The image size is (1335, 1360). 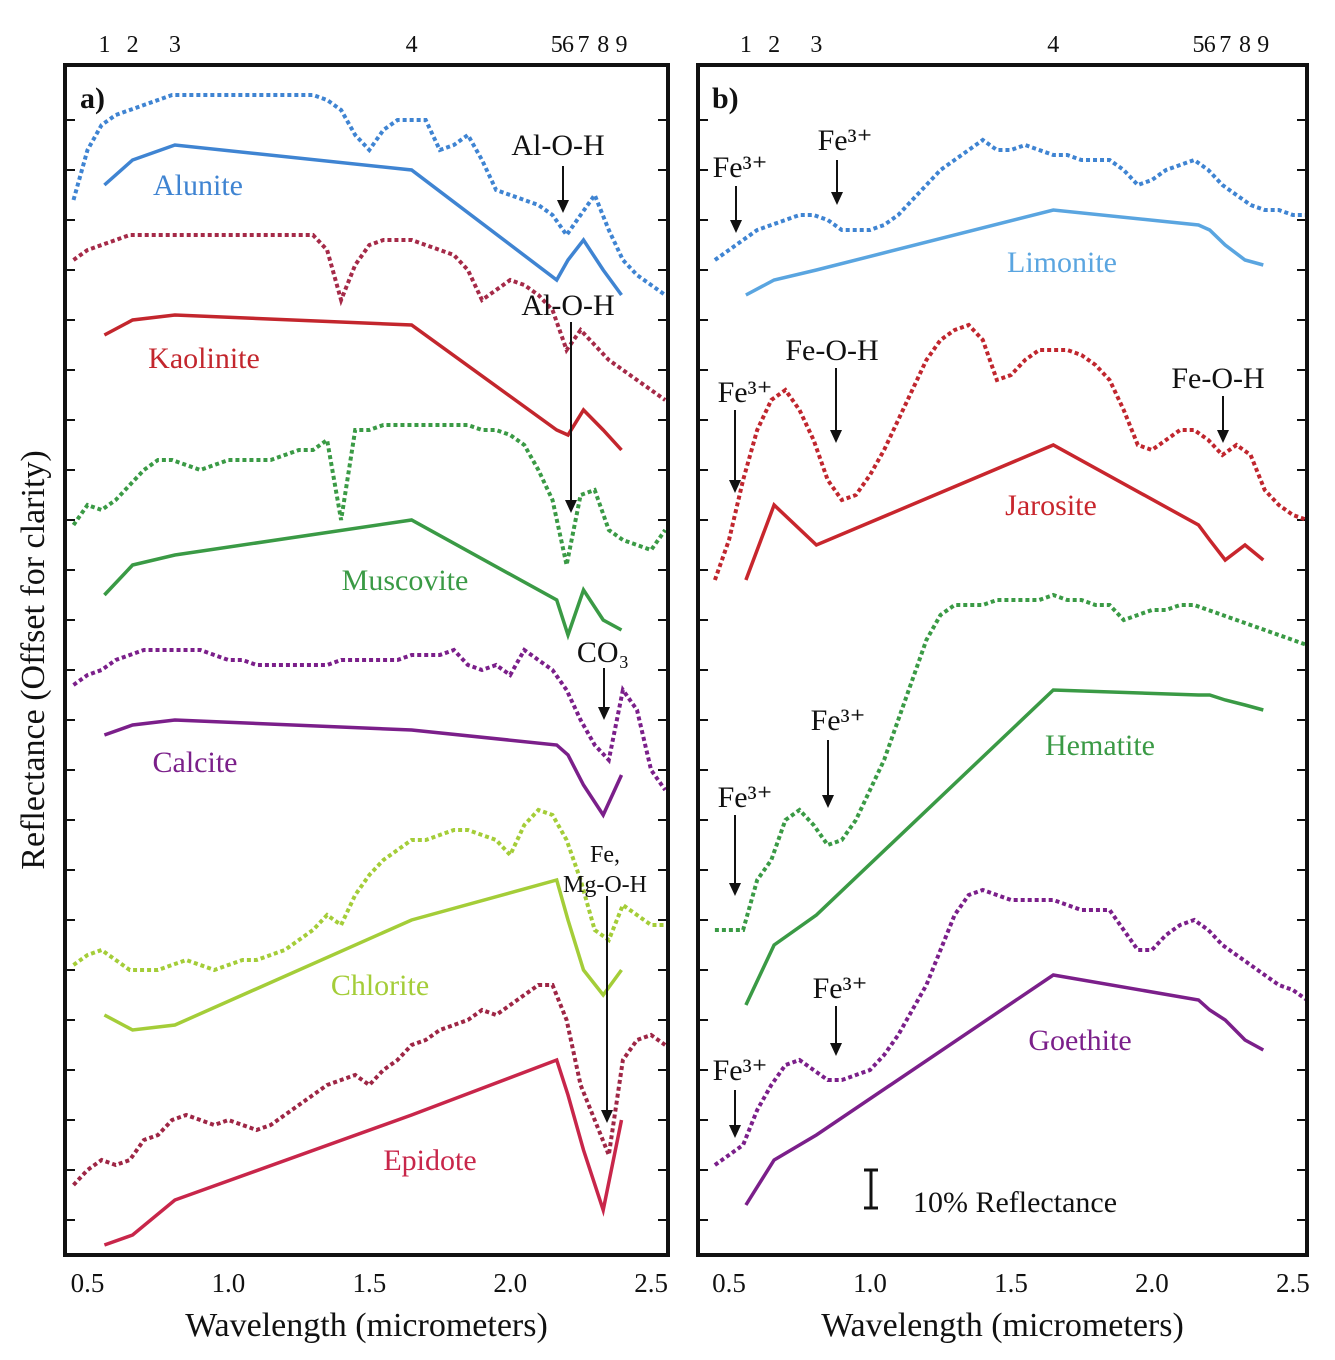 What do you see at coordinates (1015, 1202) in the screenshot?
I see `scale-bar-label: 10% Reflectance` at bounding box center [1015, 1202].